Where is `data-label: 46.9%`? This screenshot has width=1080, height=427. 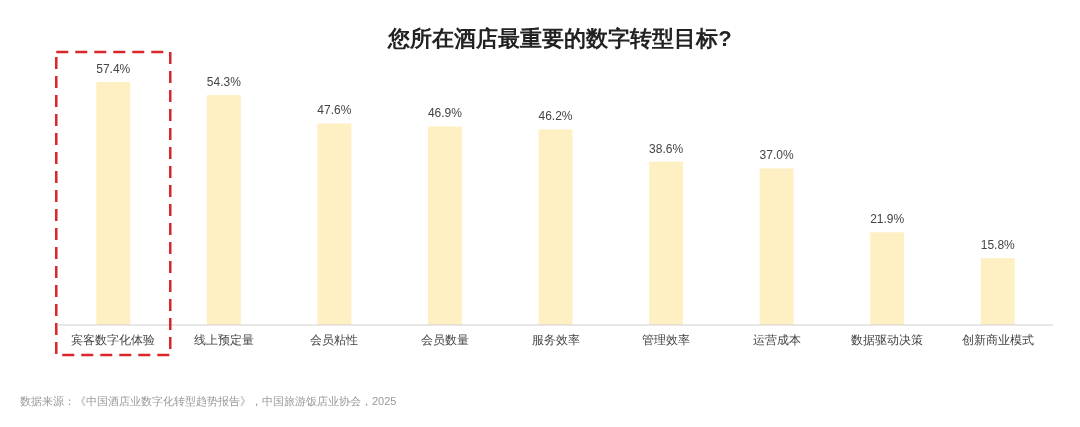 data-label: 46.9% is located at coordinates (445, 113).